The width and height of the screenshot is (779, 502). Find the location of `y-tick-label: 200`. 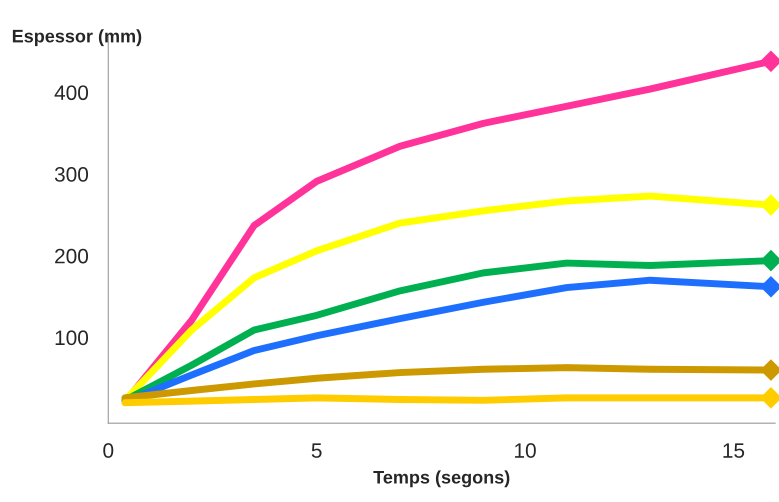

y-tick-label: 200 is located at coordinates (71, 256).